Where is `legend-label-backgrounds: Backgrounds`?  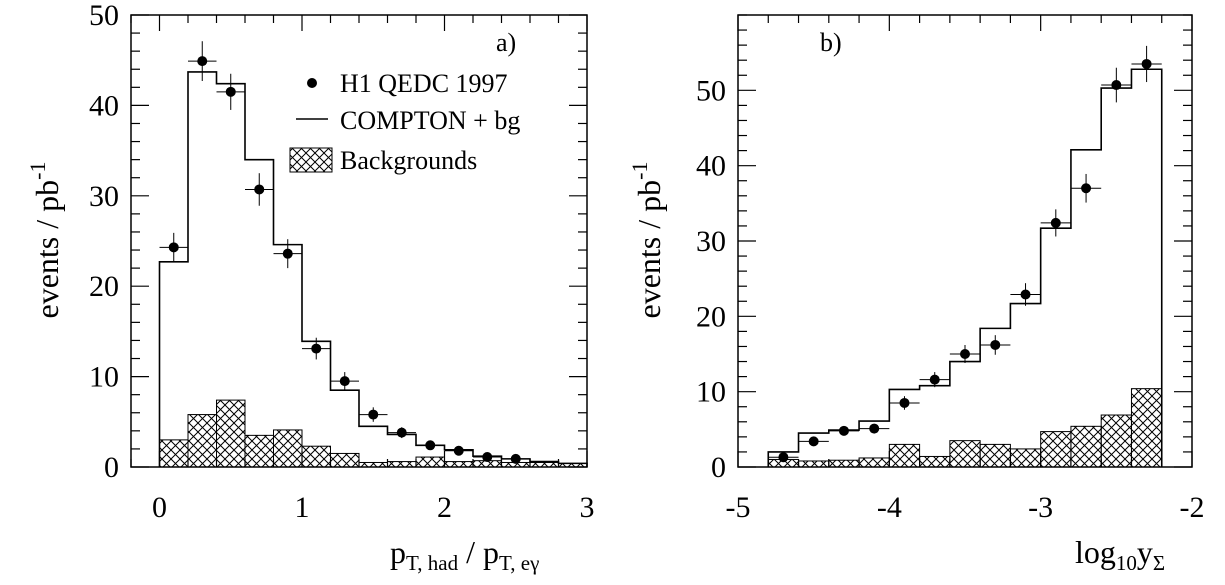
legend-label-backgrounds: Backgrounds is located at coordinates (408, 160).